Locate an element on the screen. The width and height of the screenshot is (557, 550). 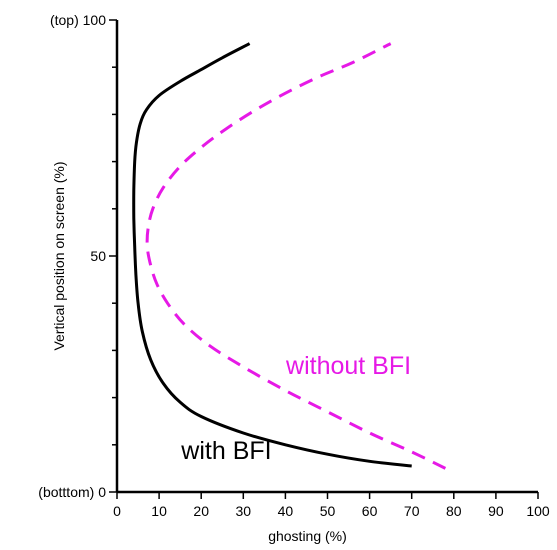
series-annotation-label: with BFI is located at coordinates (225, 451).